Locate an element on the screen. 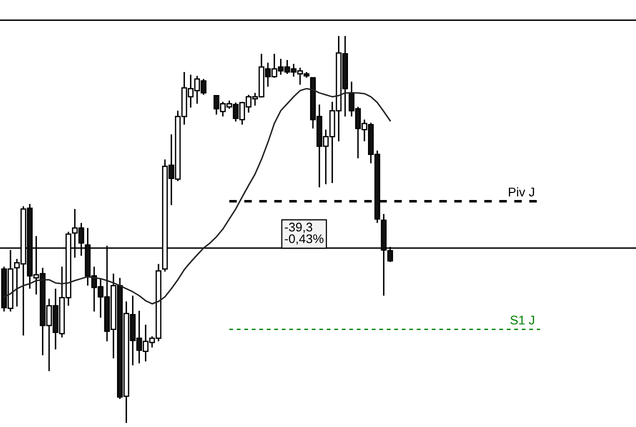 The width and height of the screenshot is (636, 427). annotation: -39,3 -0,43% is located at coordinates (304, 233).